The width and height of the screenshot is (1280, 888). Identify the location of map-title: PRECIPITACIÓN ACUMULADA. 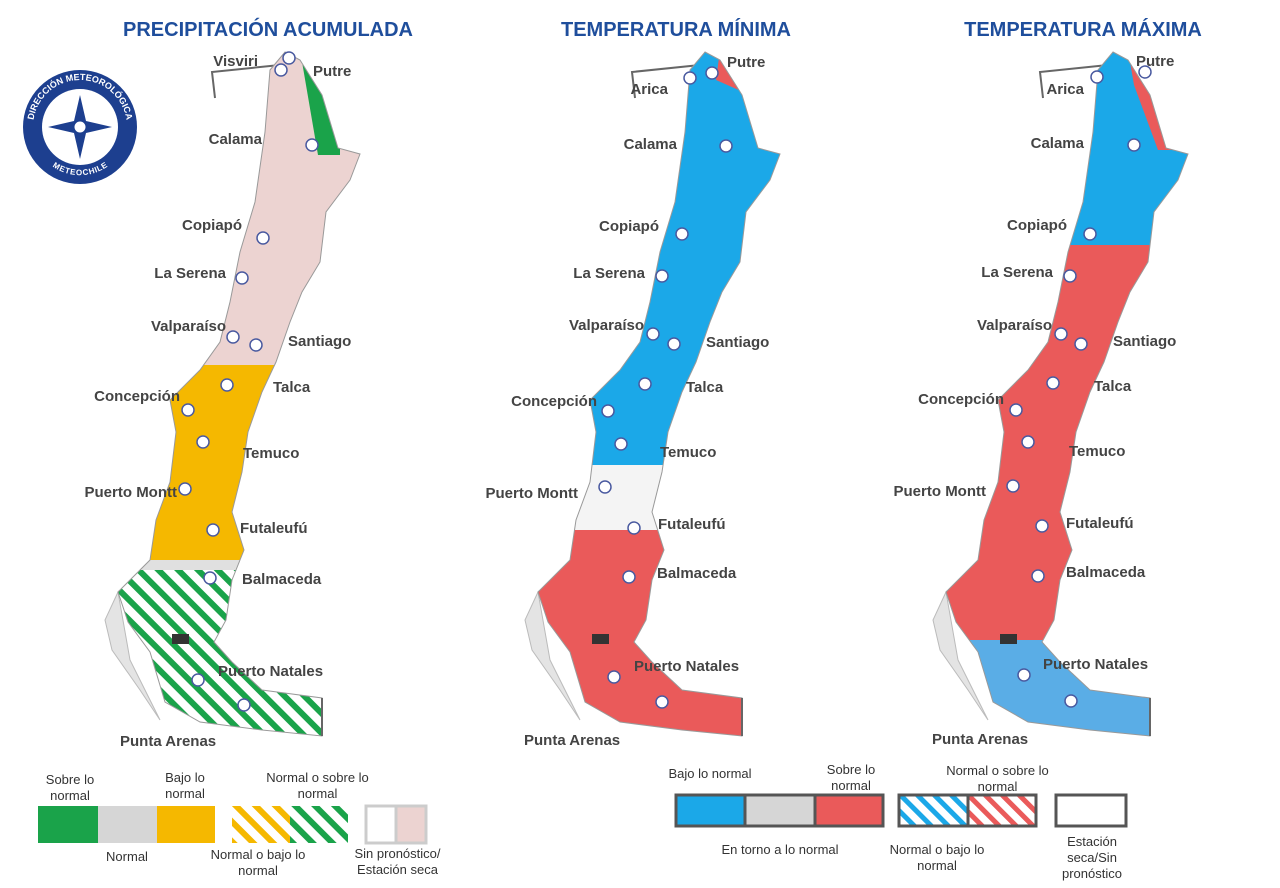
(268, 29).